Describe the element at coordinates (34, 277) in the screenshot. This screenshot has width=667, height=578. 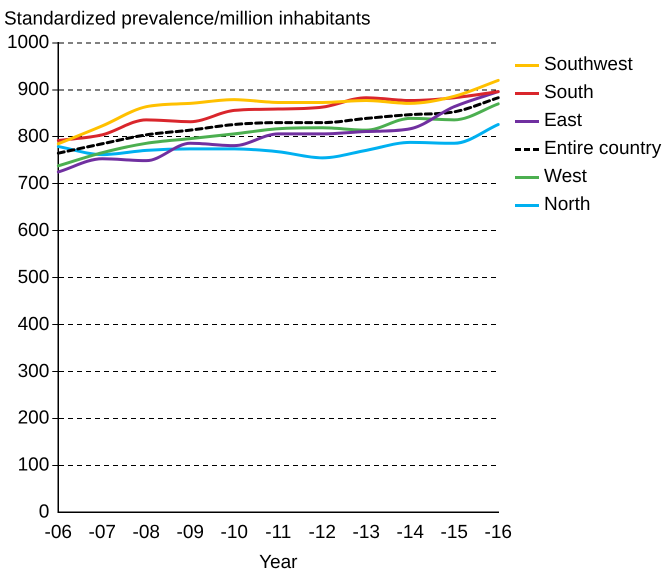
I see `y-tick-label: 500` at that location.